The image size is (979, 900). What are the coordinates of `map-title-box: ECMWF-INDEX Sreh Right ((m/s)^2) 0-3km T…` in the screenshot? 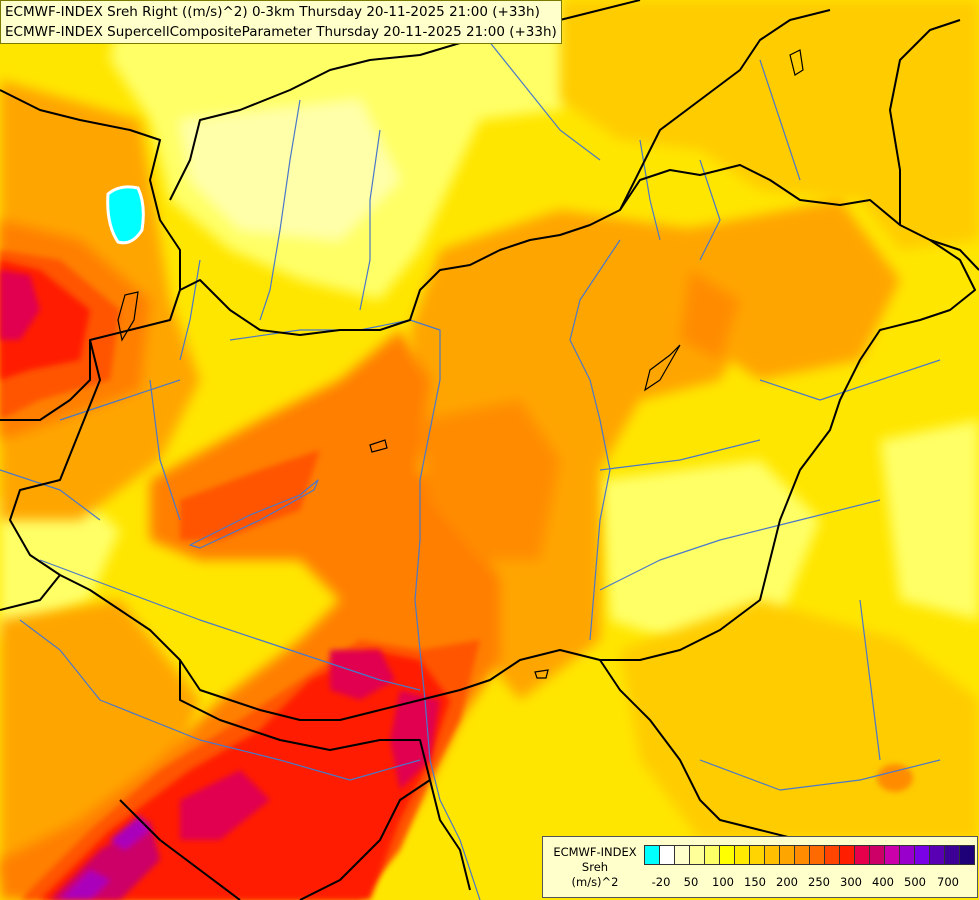 It's located at (281, 22).